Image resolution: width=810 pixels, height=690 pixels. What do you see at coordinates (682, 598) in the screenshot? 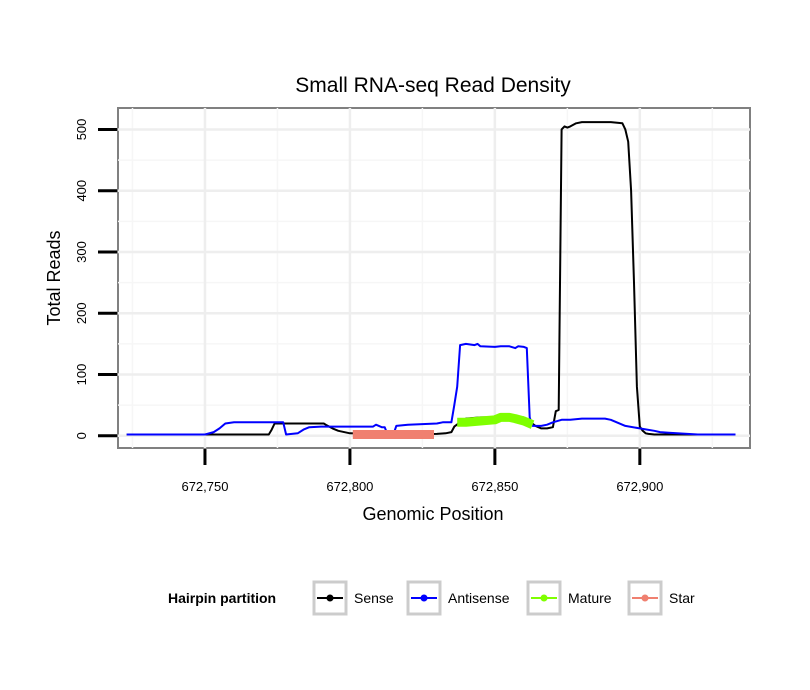
I see `legend-label: Star` at bounding box center [682, 598].